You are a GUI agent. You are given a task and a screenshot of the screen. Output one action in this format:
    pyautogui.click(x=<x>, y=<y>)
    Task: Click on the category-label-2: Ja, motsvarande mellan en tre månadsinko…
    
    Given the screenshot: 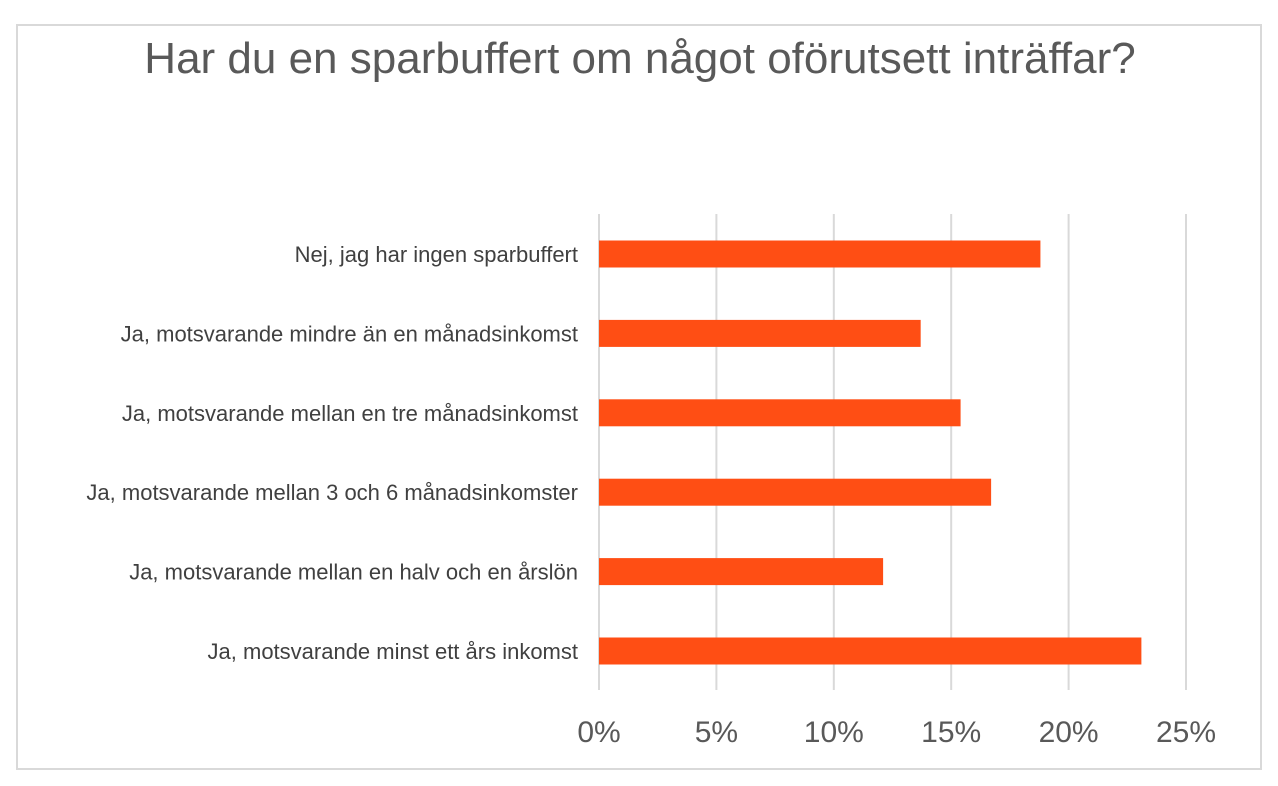 What is the action you would take?
    pyautogui.click(x=350, y=413)
    